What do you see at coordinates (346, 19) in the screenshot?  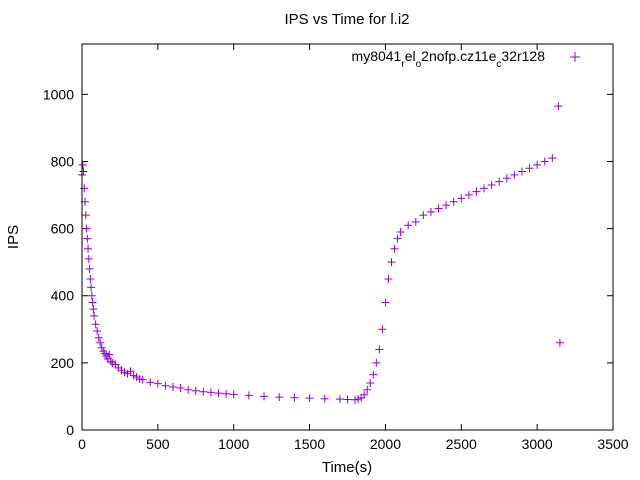 I see `chart-title: IPS vs Time for l.i2` at bounding box center [346, 19].